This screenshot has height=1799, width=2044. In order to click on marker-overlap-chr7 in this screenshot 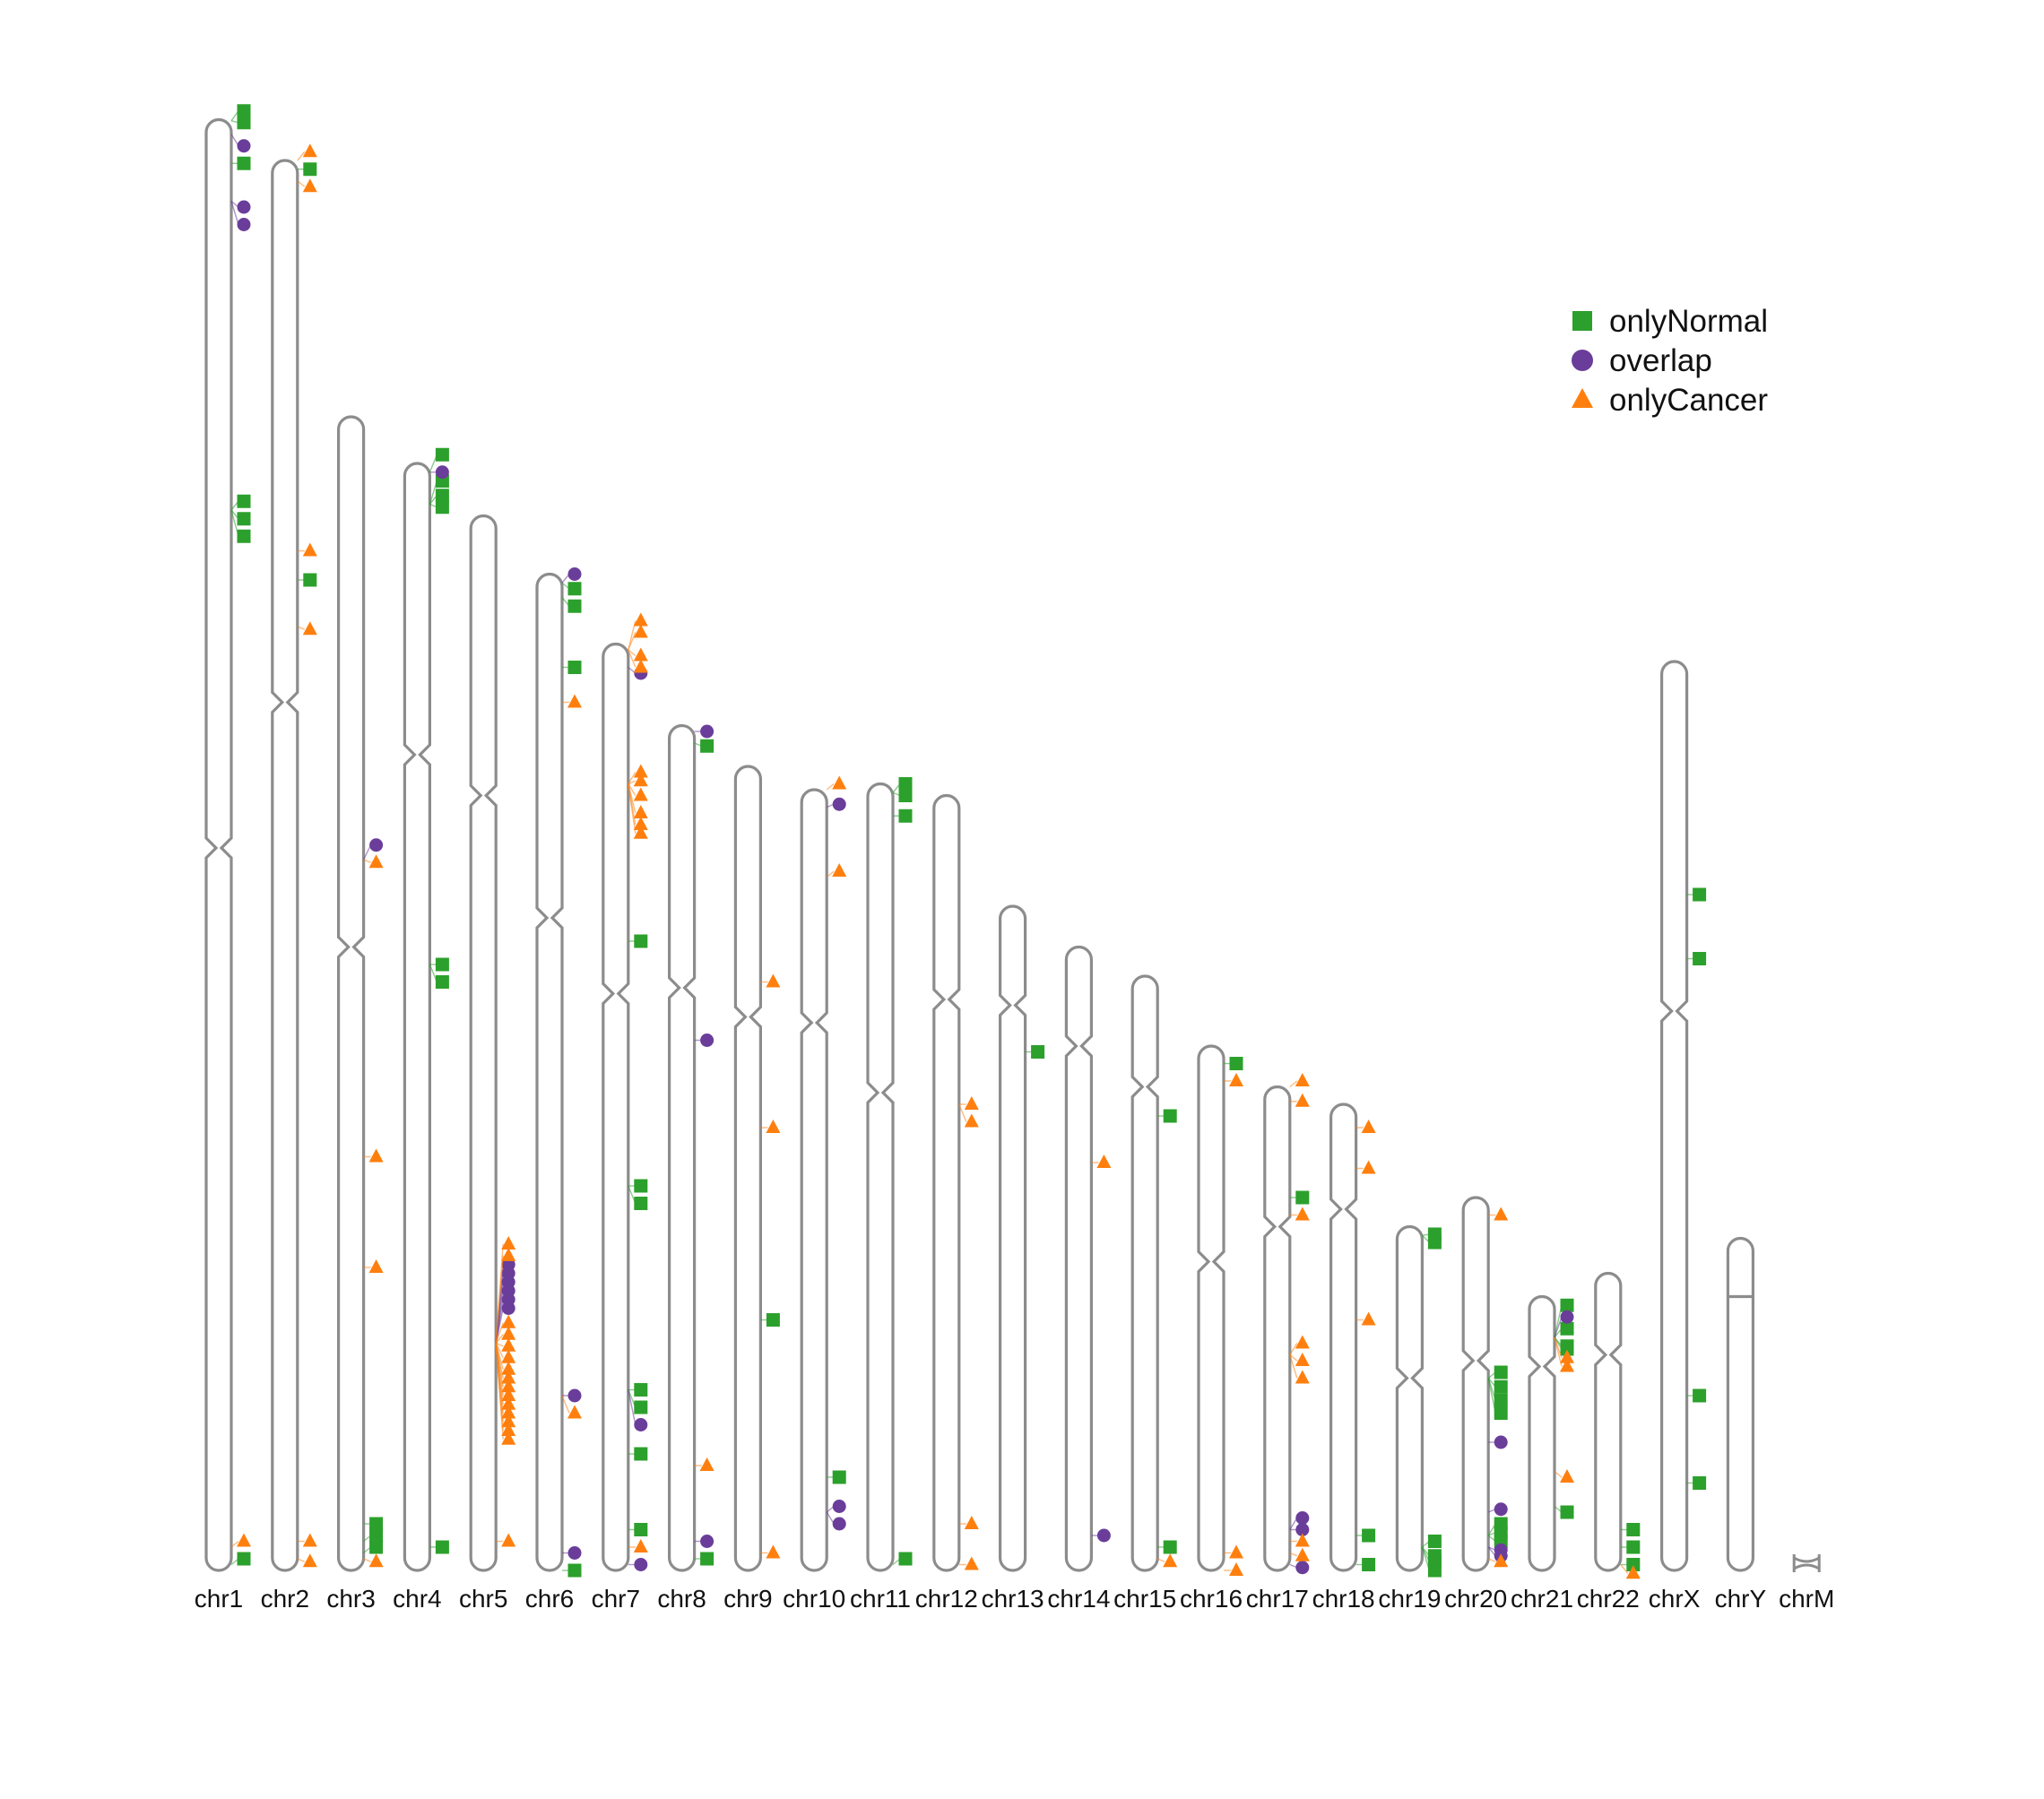, I will do `click(641, 1565)`.